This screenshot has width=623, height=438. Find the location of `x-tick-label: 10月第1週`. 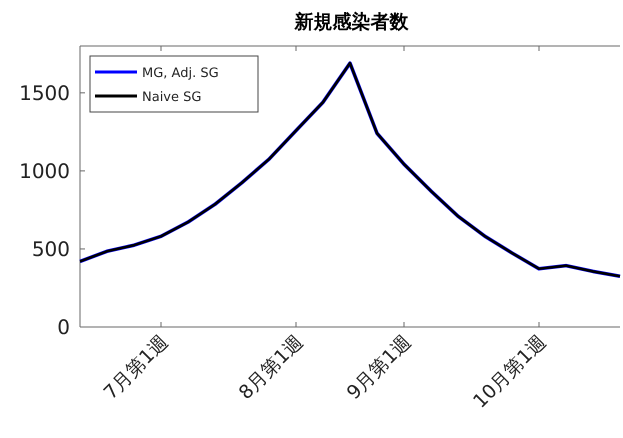

x-tick-label: 10月第1週 is located at coordinates (510, 371).